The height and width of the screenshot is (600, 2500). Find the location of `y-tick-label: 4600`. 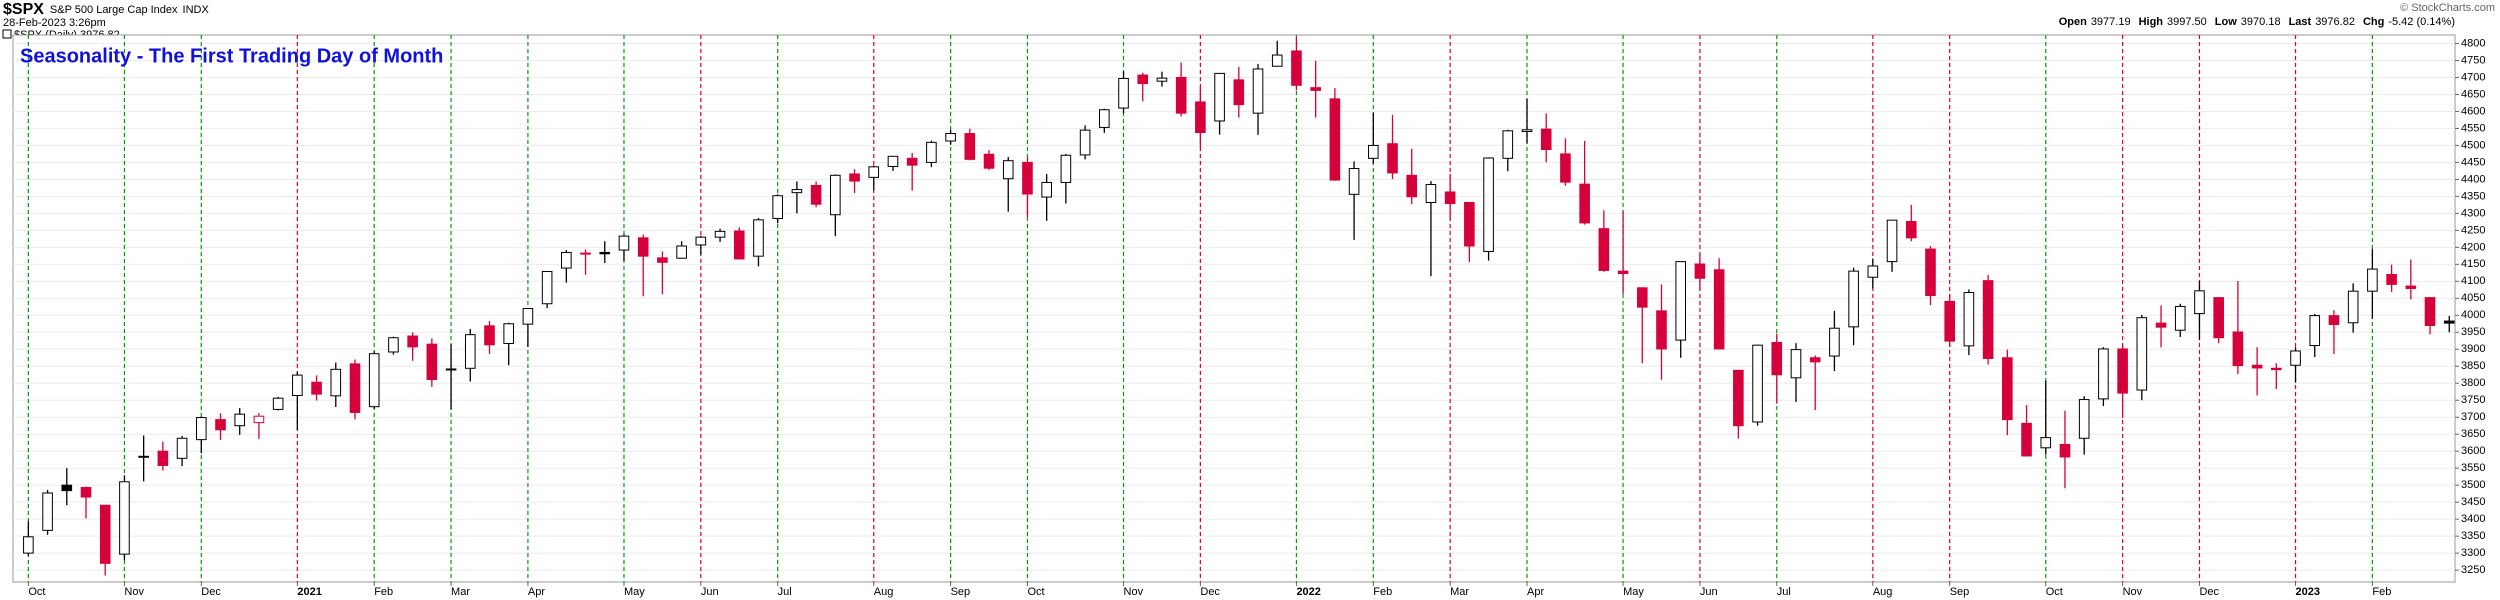

y-tick-label: 4600 is located at coordinates (2473, 111).